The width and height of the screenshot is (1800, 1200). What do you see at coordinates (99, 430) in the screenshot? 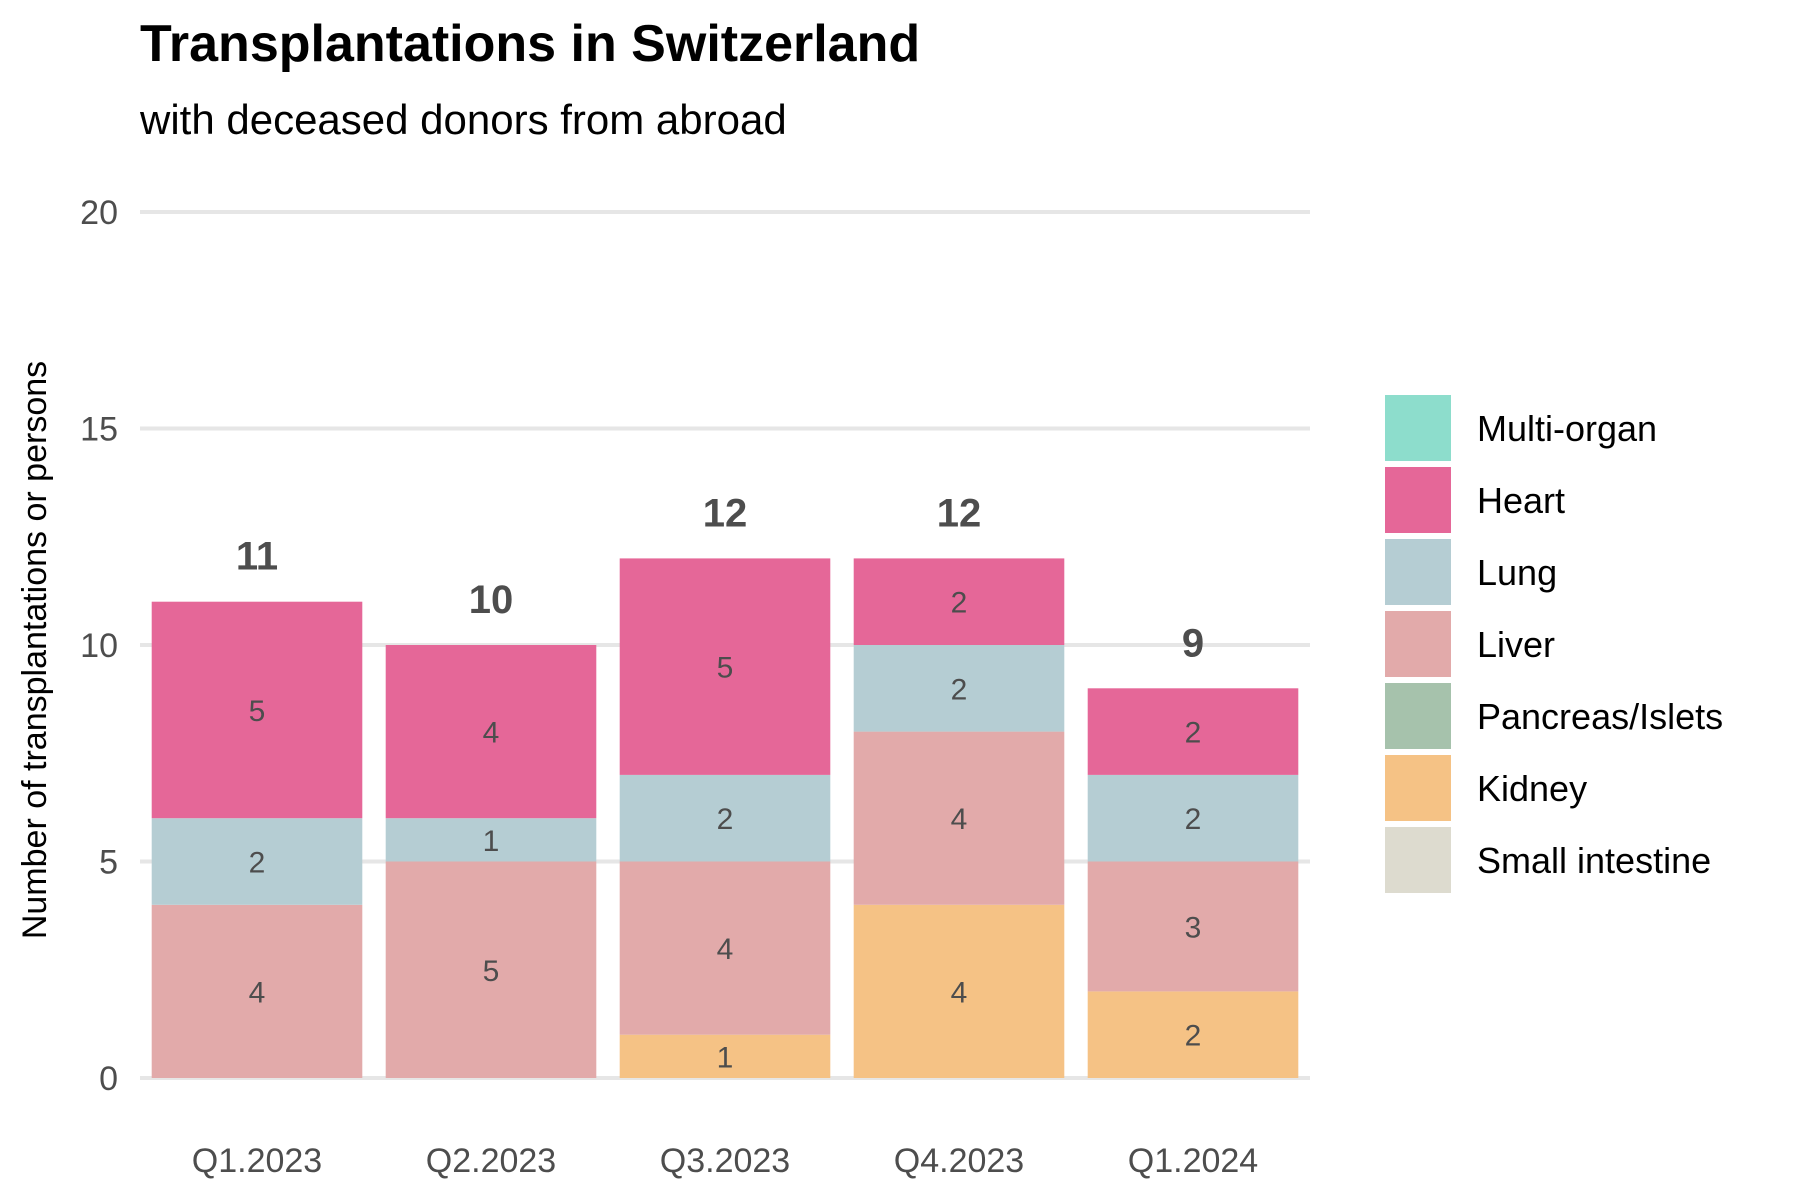
I see `y-tick-label: 15` at bounding box center [99, 430].